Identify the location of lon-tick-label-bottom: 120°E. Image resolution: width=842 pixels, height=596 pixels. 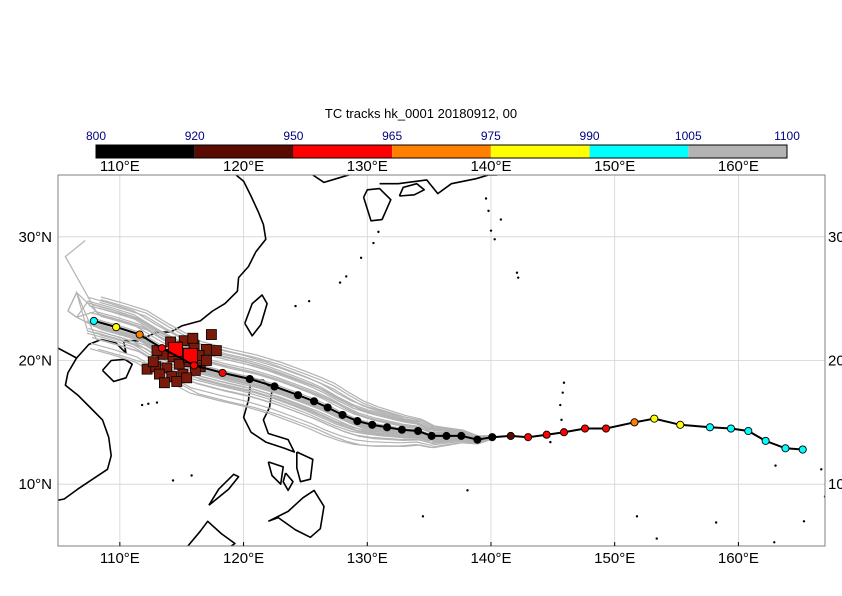
(243, 558).